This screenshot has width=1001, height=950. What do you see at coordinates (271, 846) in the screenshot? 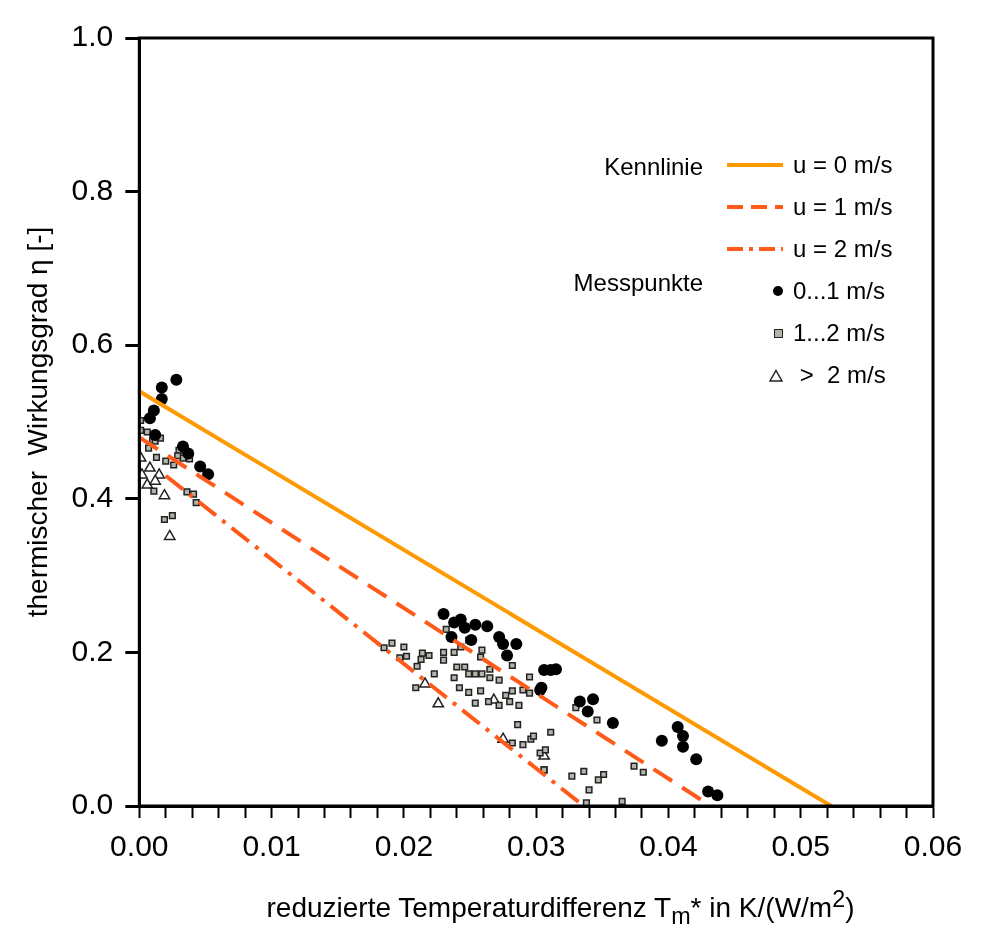
I see `x-tick-label: 0.01` at bounding box center [271, 846].